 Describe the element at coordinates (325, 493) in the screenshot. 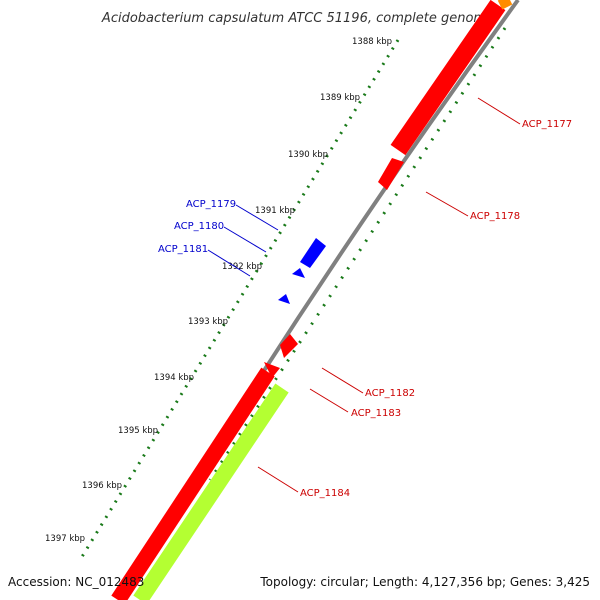

I see `gene-label-acp-1184: ACP_1184` at that location.